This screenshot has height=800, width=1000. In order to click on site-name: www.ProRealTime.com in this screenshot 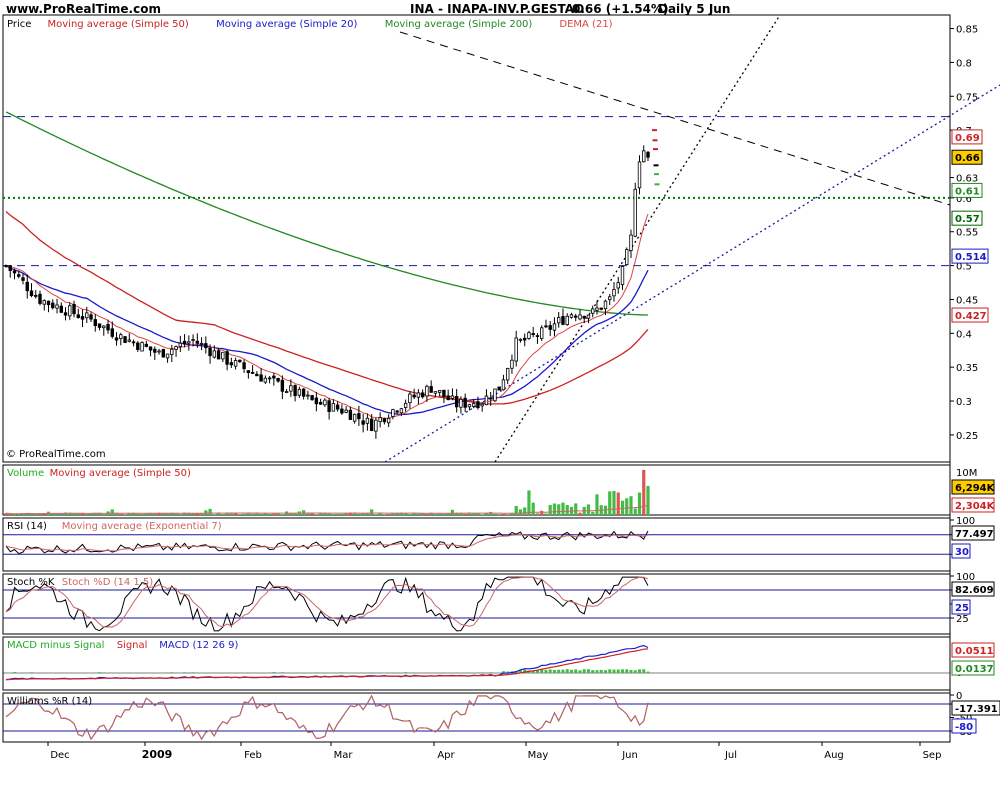, I will do `click(83, 9)`.